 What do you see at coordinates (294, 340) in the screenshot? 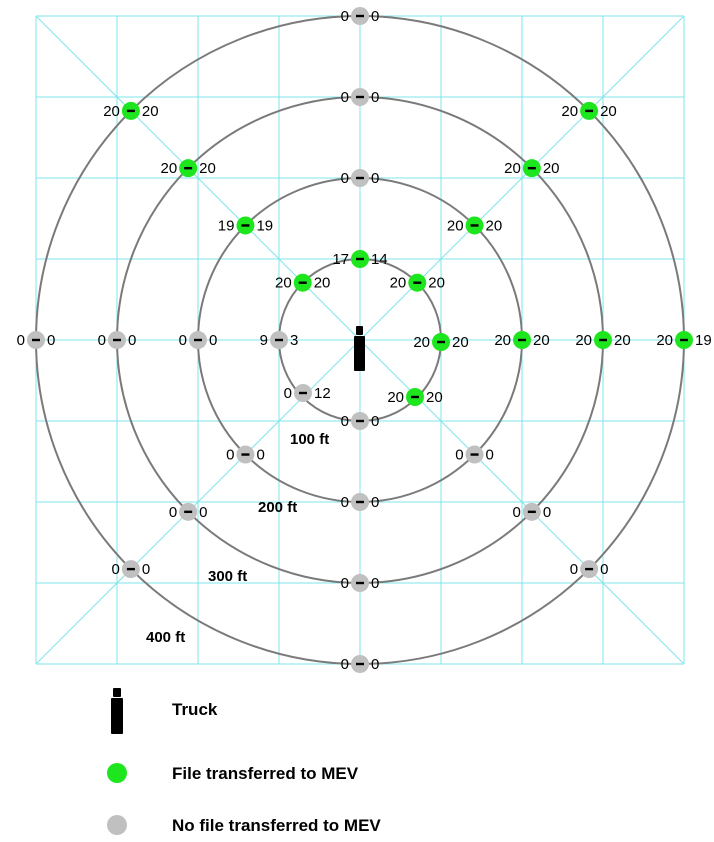
I see `point-right-value: 3` at bounding box center [294, 340].